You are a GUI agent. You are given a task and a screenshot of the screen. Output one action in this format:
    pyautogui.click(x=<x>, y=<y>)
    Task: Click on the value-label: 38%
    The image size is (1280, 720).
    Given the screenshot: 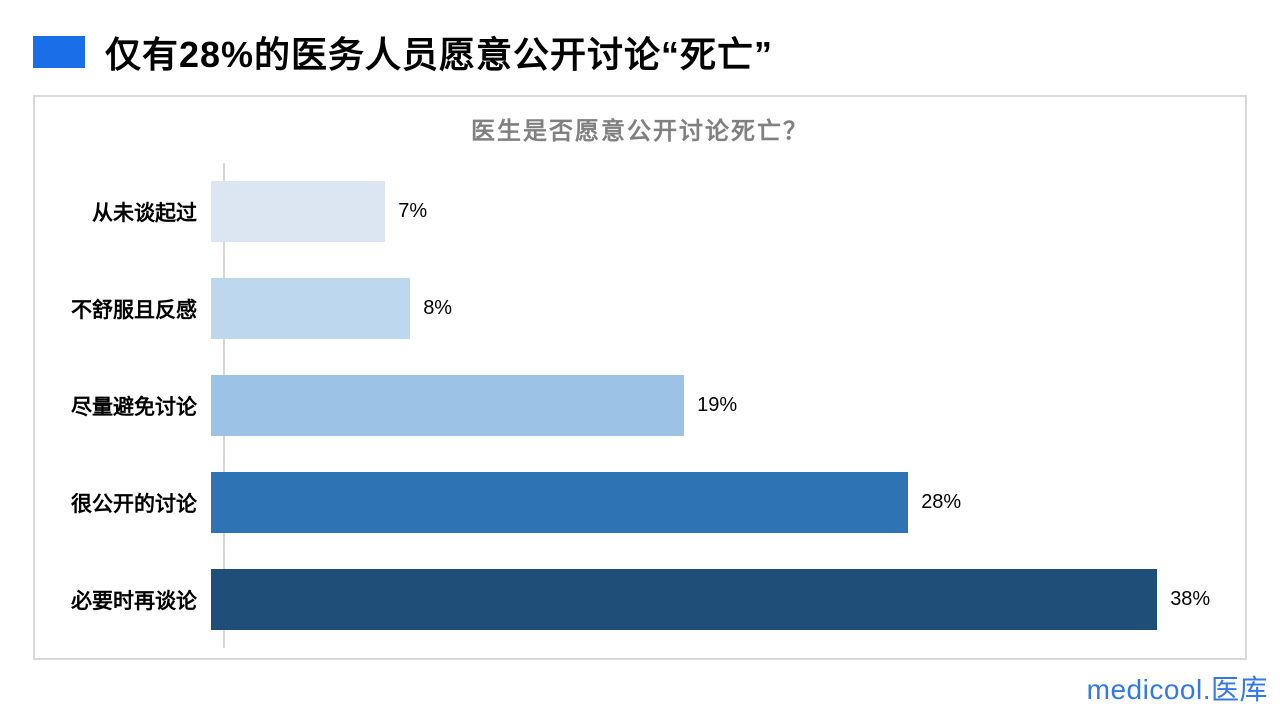 What is the action you would take?
    pyautogui.click(x=1190, y=599)
    